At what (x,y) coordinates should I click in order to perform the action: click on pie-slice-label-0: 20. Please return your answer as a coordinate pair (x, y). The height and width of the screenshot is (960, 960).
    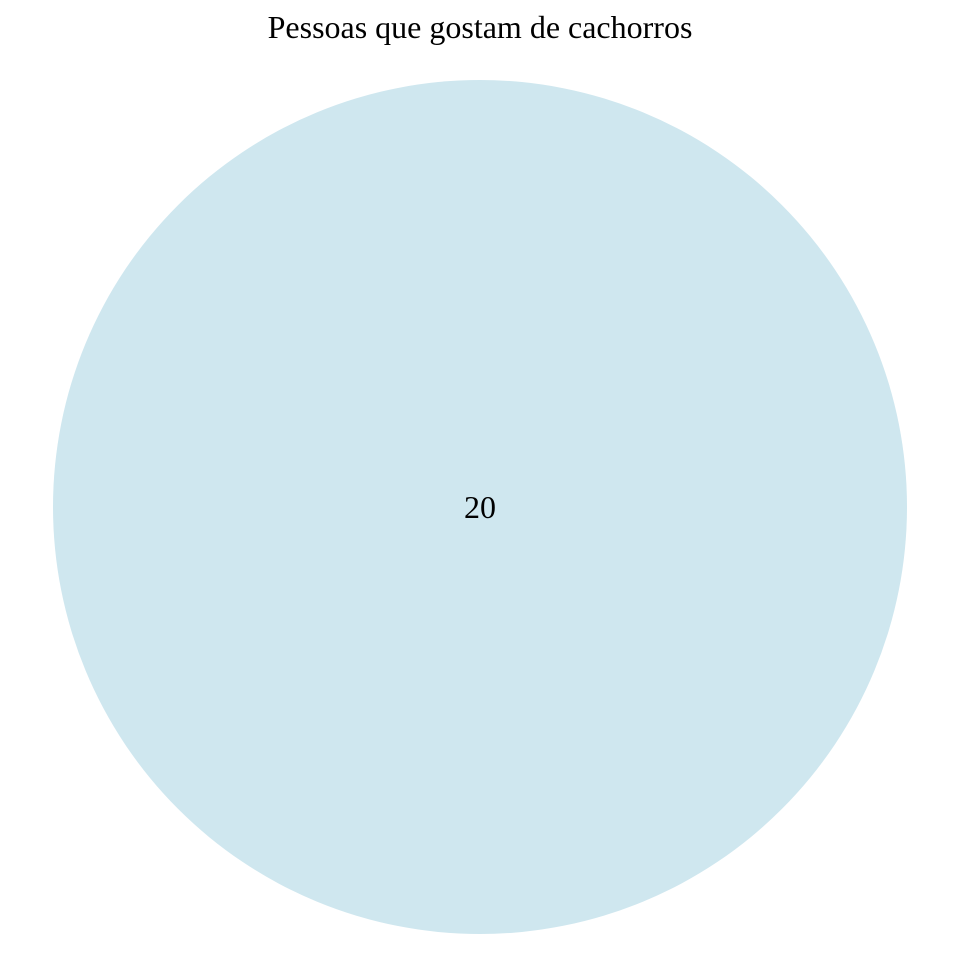
    Looking at the image, I should click on (480, 507).